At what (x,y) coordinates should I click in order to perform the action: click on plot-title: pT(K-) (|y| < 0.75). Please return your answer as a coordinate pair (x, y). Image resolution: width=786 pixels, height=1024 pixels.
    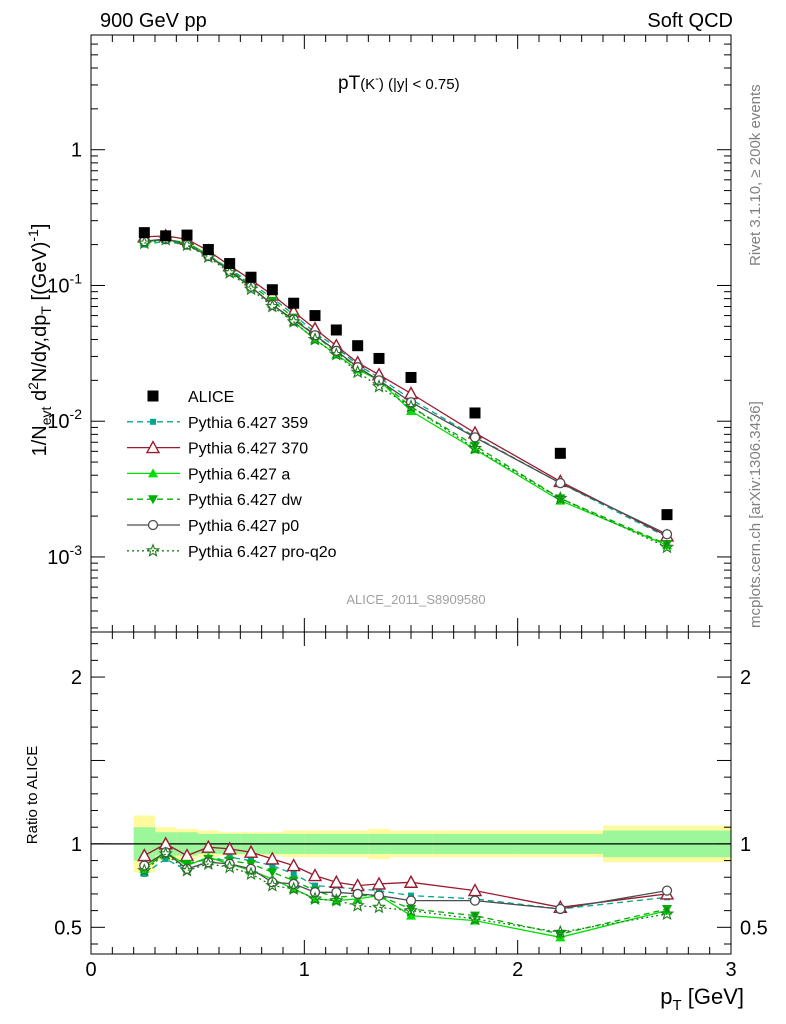
    Looking at the image, I should click on (399, 83).